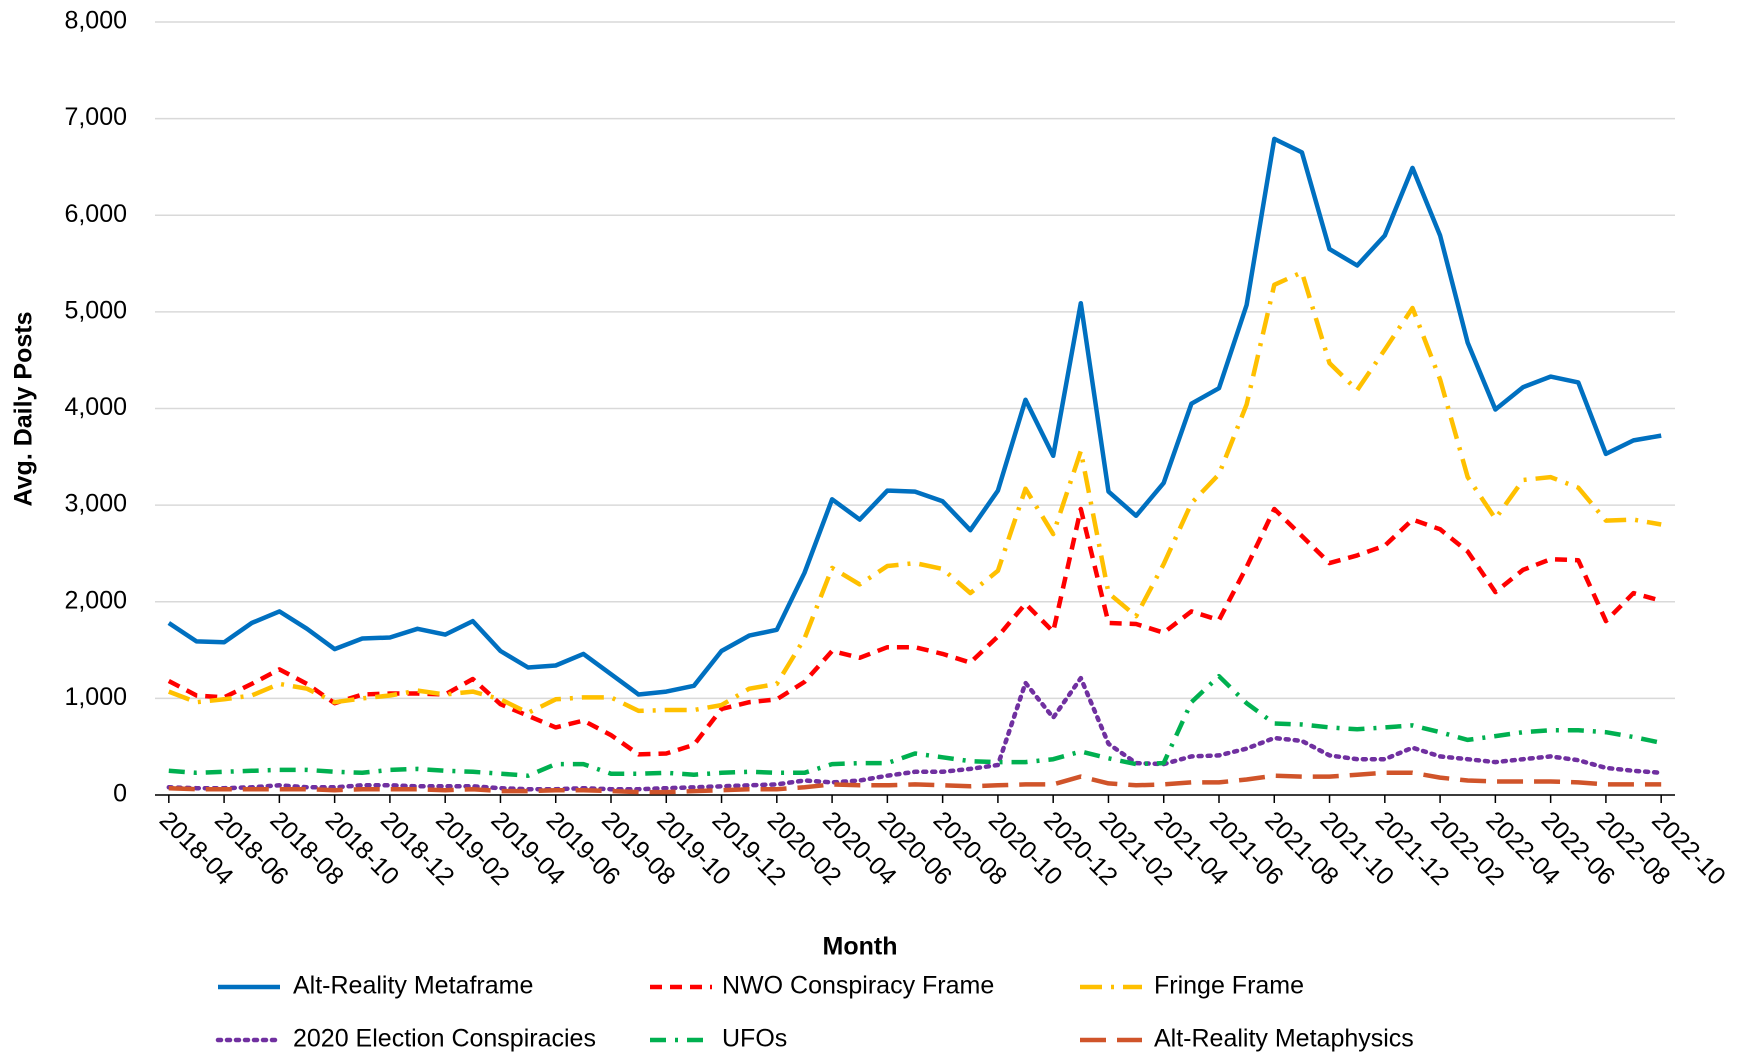 This screenshot has width=1748, height=1053. What do you see at coordinates (95, 697) in the screenshot?
I see `y-tick-label: 1,000` at bounding box center [95, 697].